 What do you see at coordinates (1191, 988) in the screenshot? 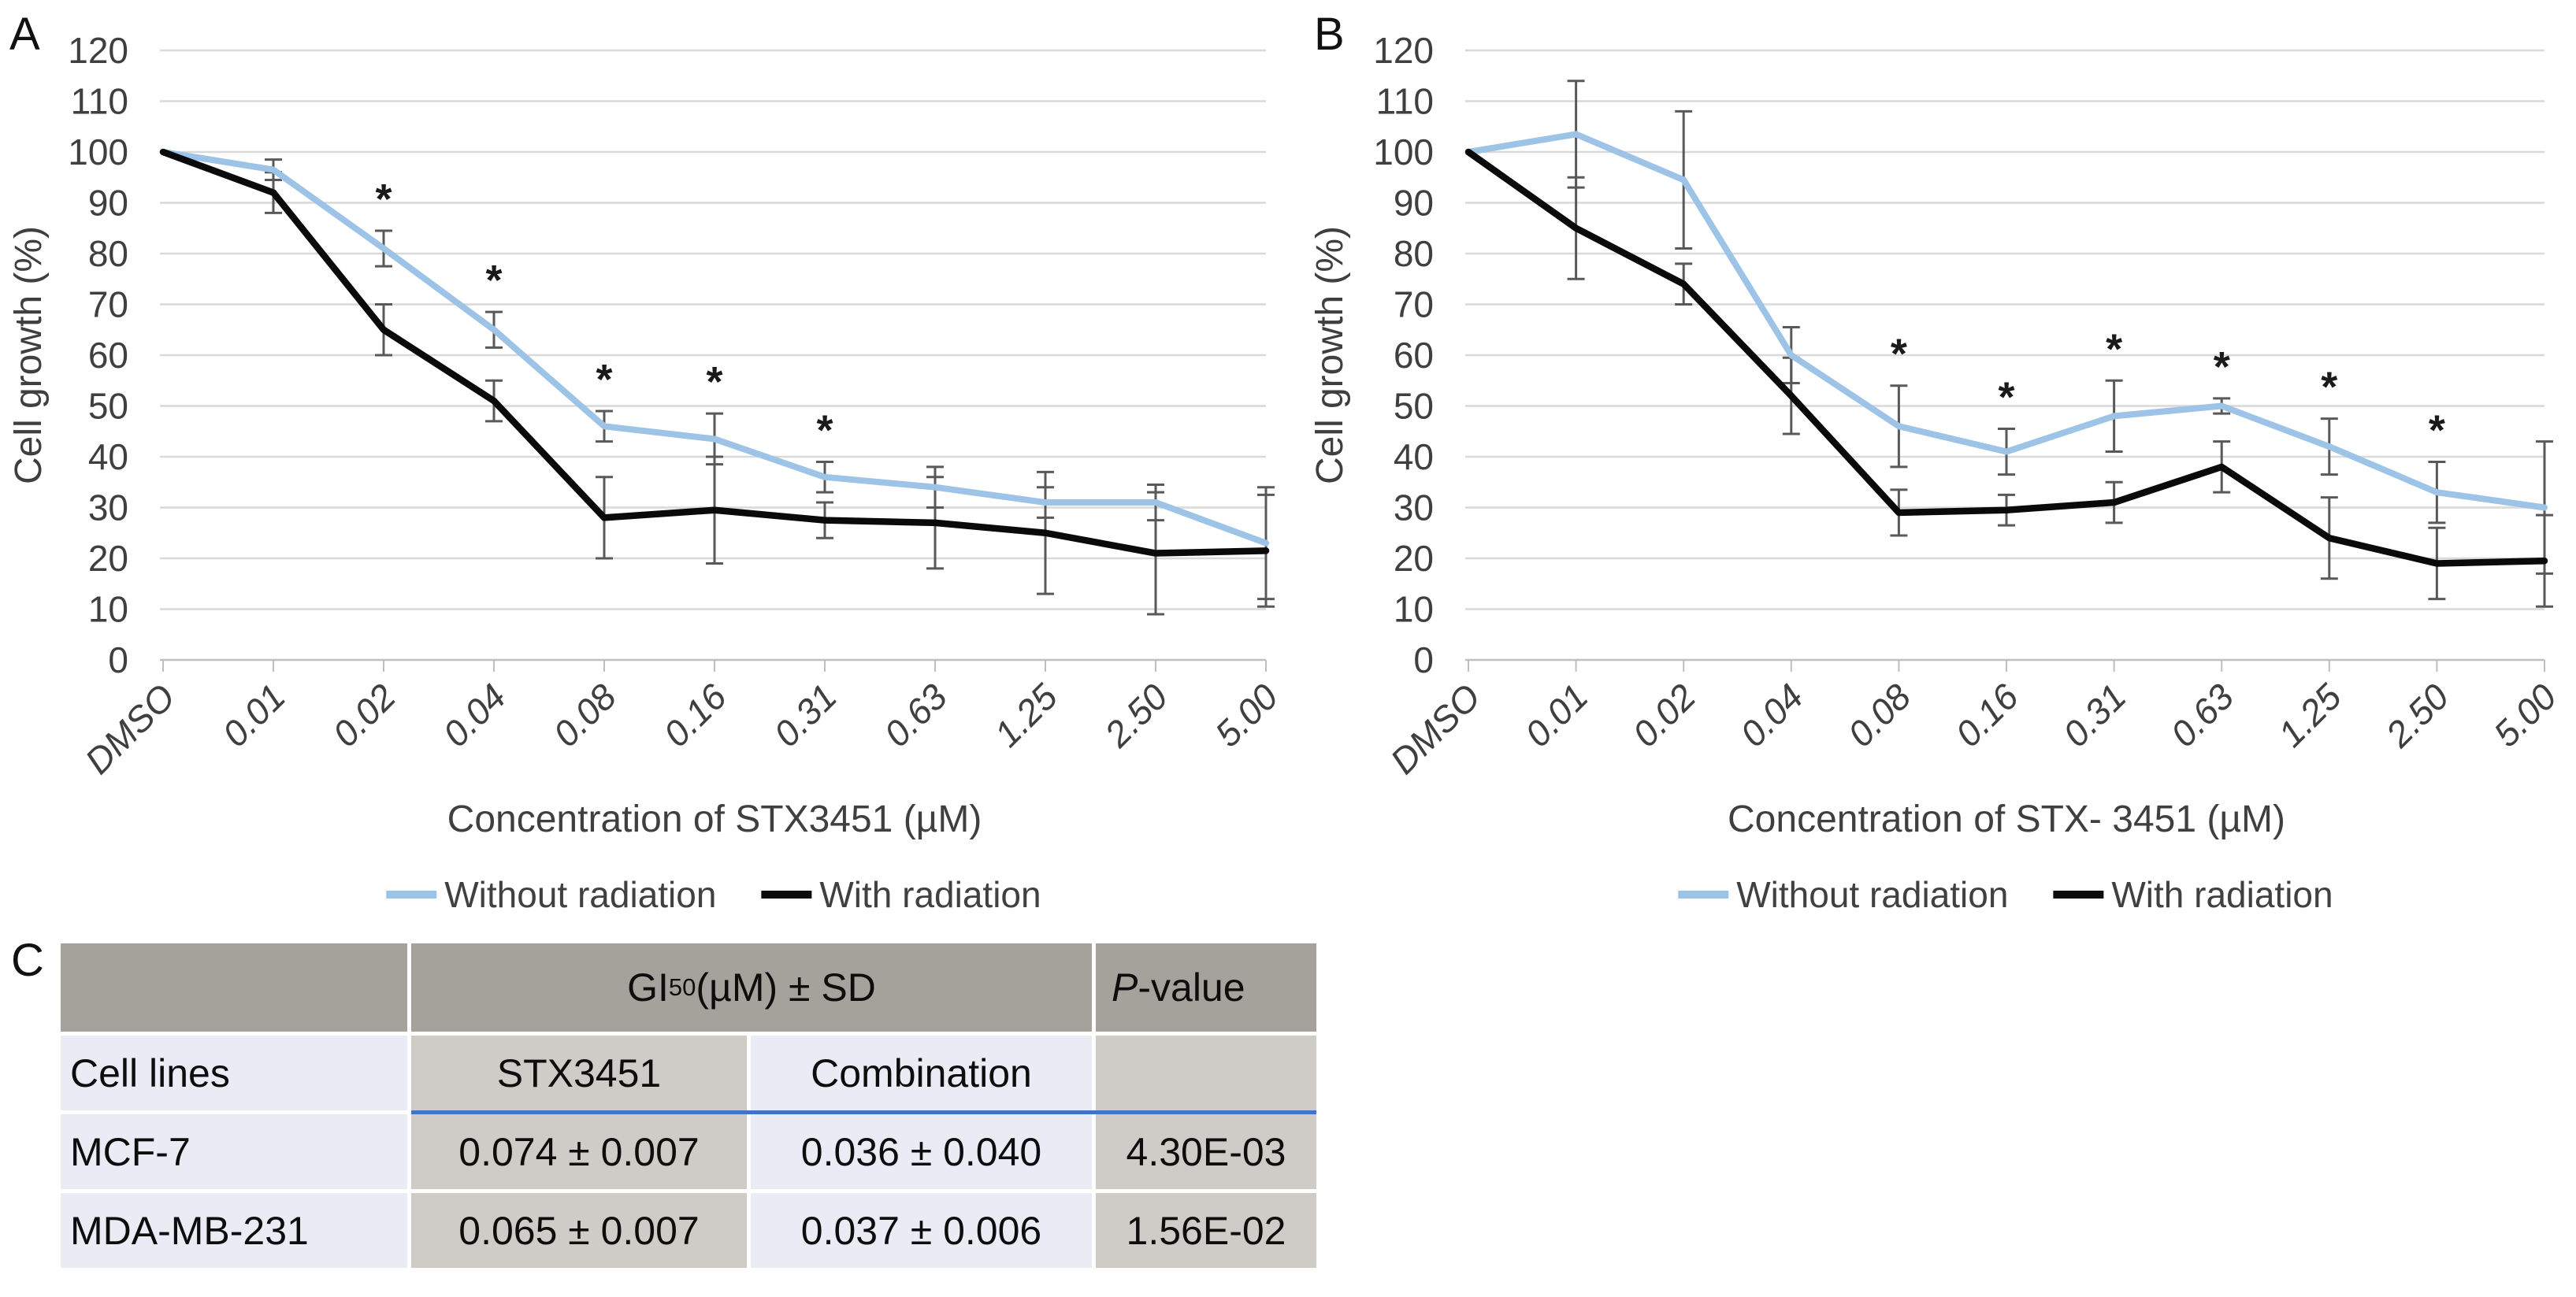
I see `p-rest: -value` at bounding box center [1191, 988].